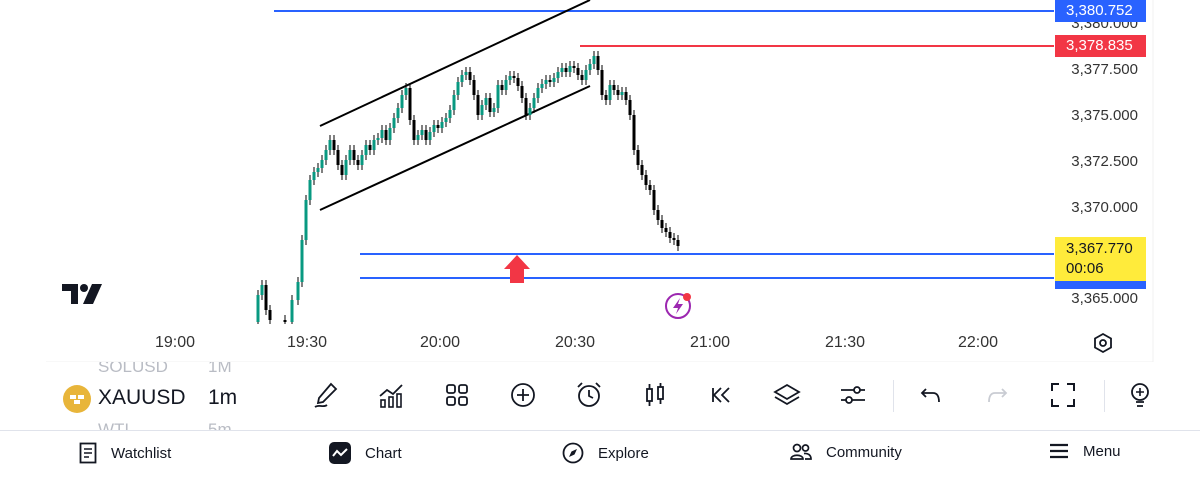 The height and width of the screenshot is (479, 1200). I want to click on symbol-selector: SOLUSD 1M XAUUSD 1m WTI 5m, so click(160, 396).